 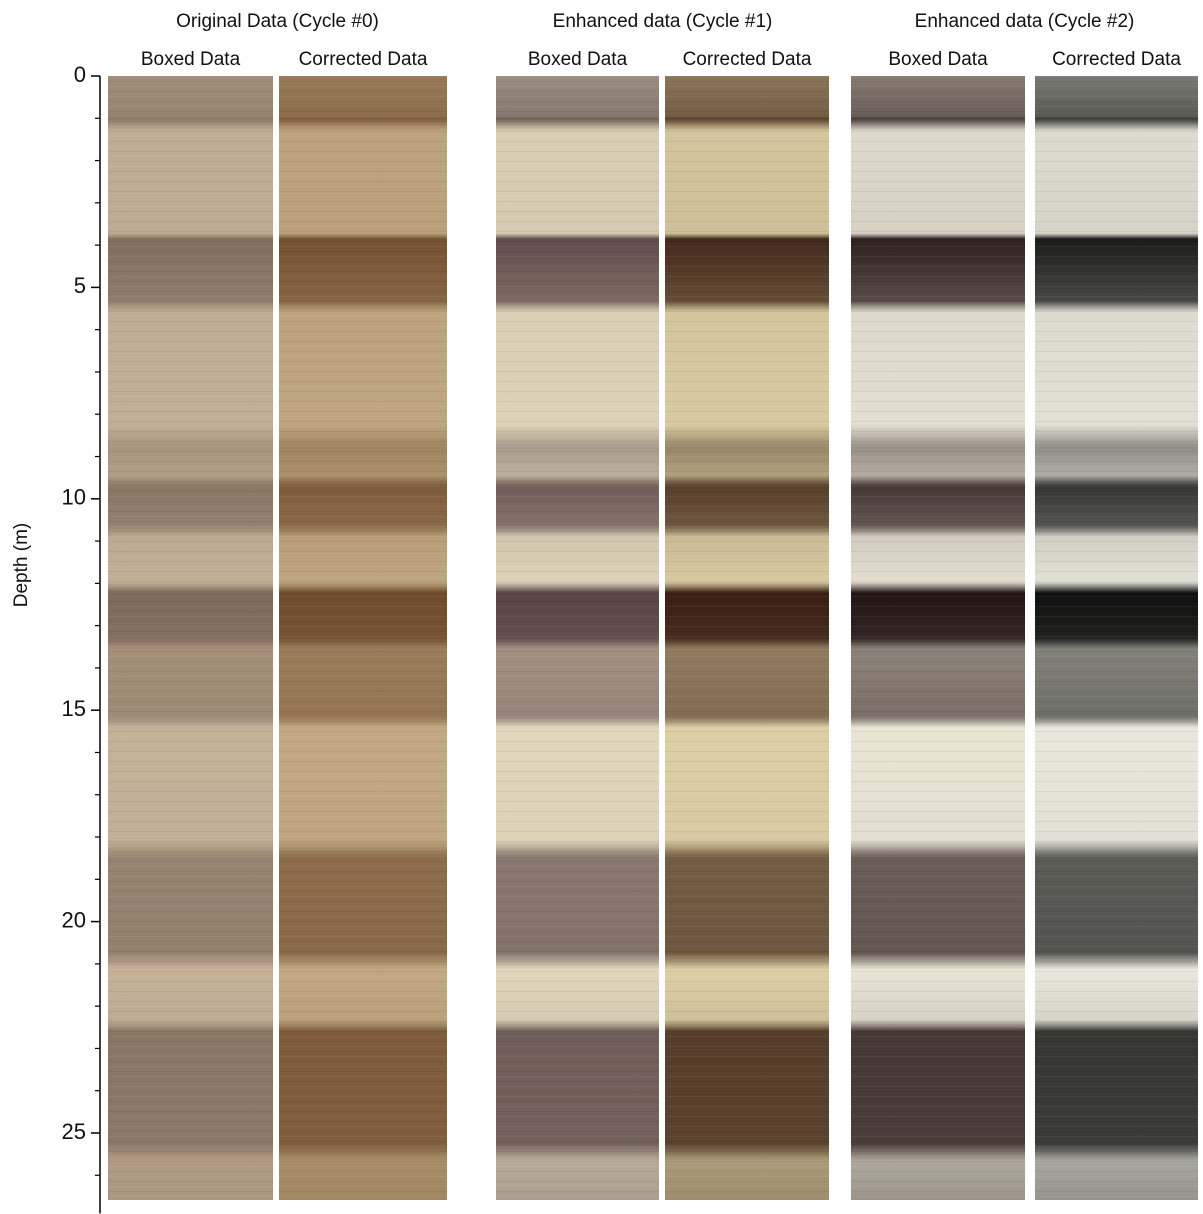 What do you see at coordinates (74, 708) in the screenshot?
I see `y-tick-label: 15` at bounding box center [74, 708].